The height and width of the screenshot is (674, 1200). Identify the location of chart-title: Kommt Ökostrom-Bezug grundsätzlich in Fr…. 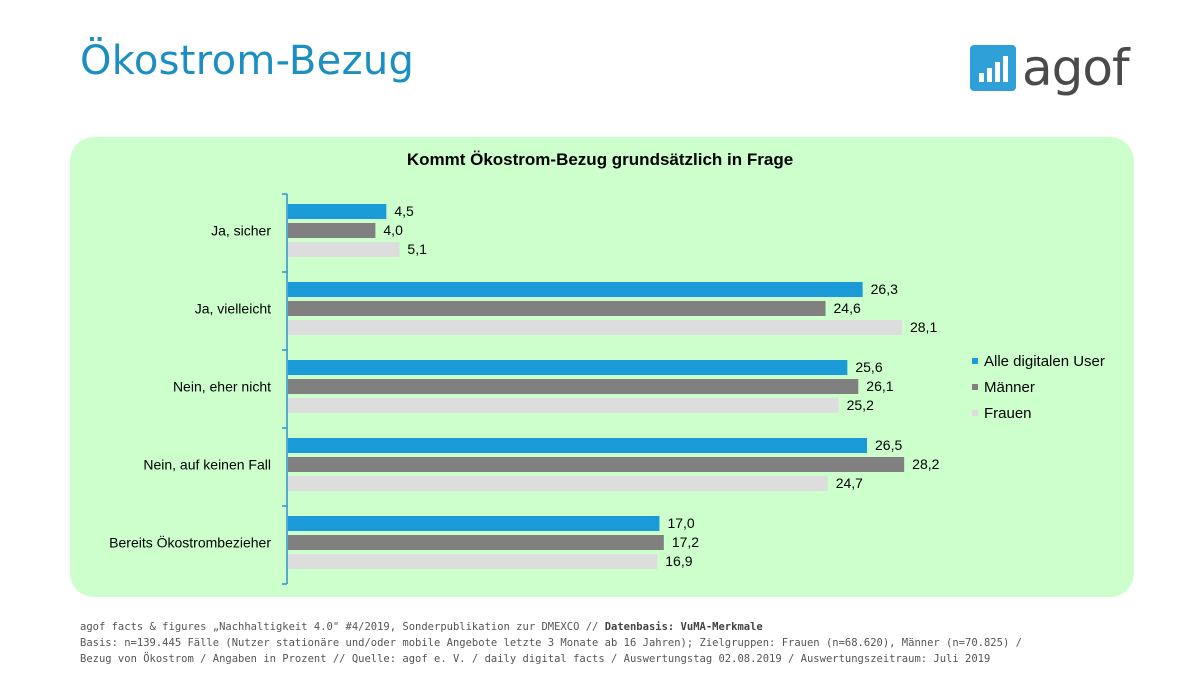
(600, 159).